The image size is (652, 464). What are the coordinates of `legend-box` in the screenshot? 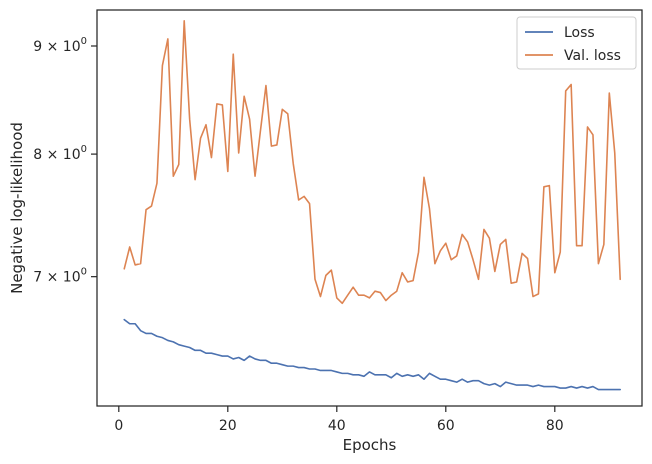 It's located at (576, 43).